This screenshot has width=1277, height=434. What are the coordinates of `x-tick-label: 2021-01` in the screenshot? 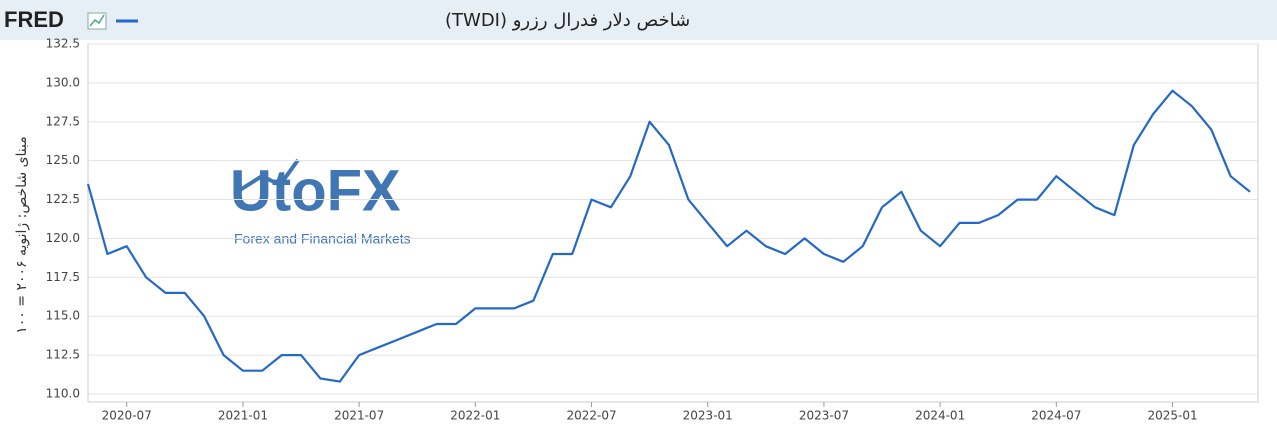 It's located at (243, 416).